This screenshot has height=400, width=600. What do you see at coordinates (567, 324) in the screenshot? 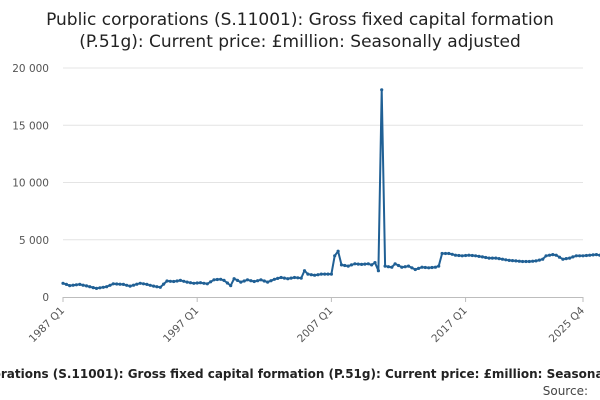
I see `x-tick-label: 2025 Q4` at bounding box center [567, 324].